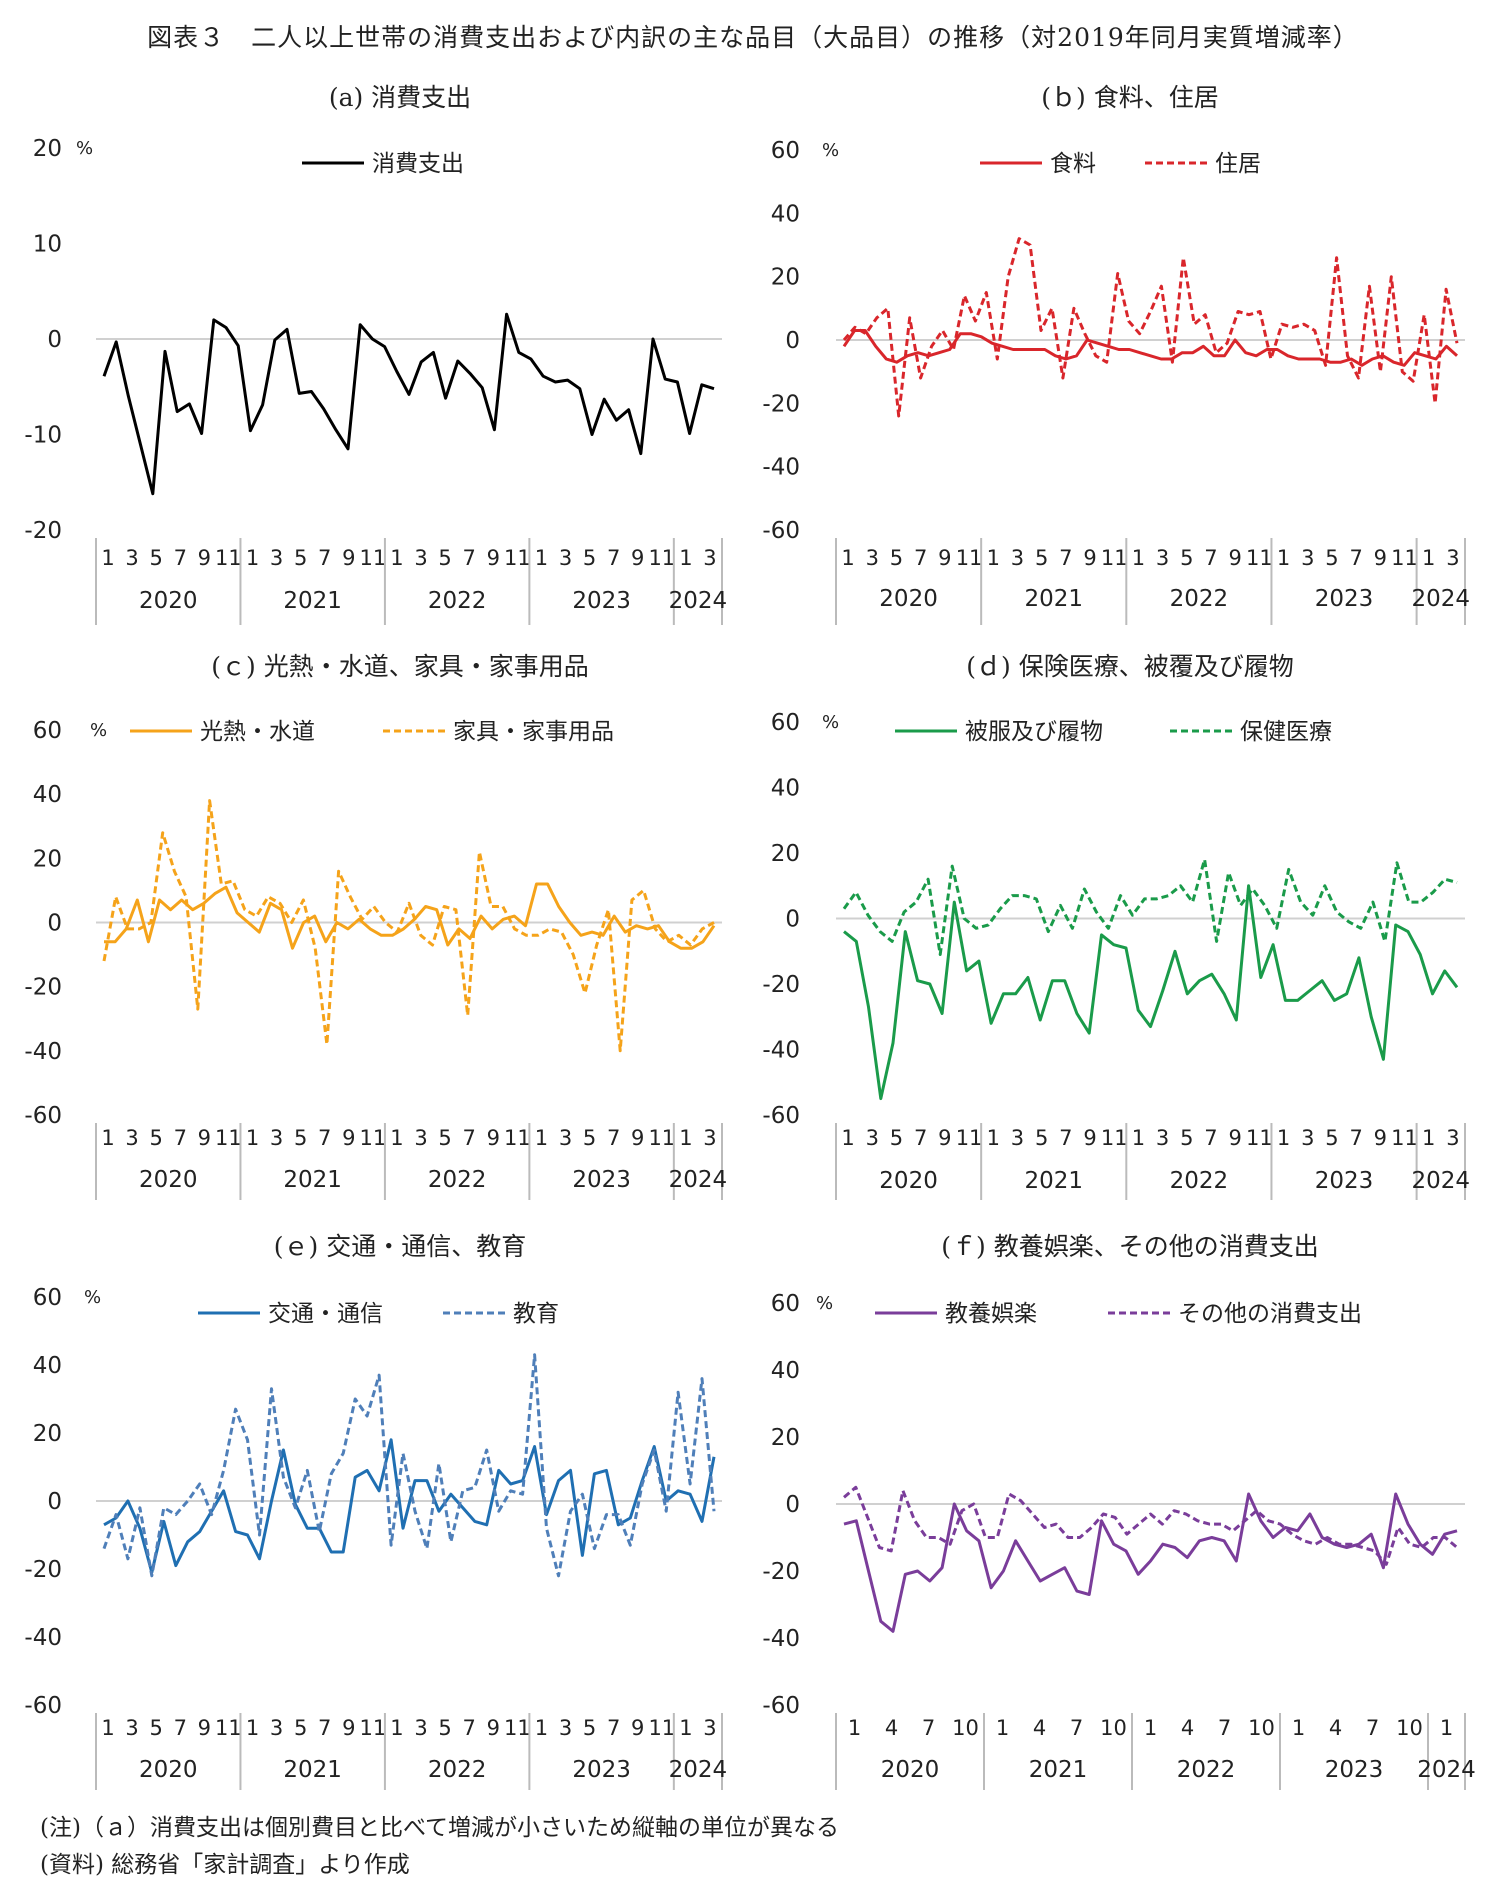 This screenshot has width=1506, height=1893. I want to click on panel-f-x-tick-label: 7, so click(1076, 1728).